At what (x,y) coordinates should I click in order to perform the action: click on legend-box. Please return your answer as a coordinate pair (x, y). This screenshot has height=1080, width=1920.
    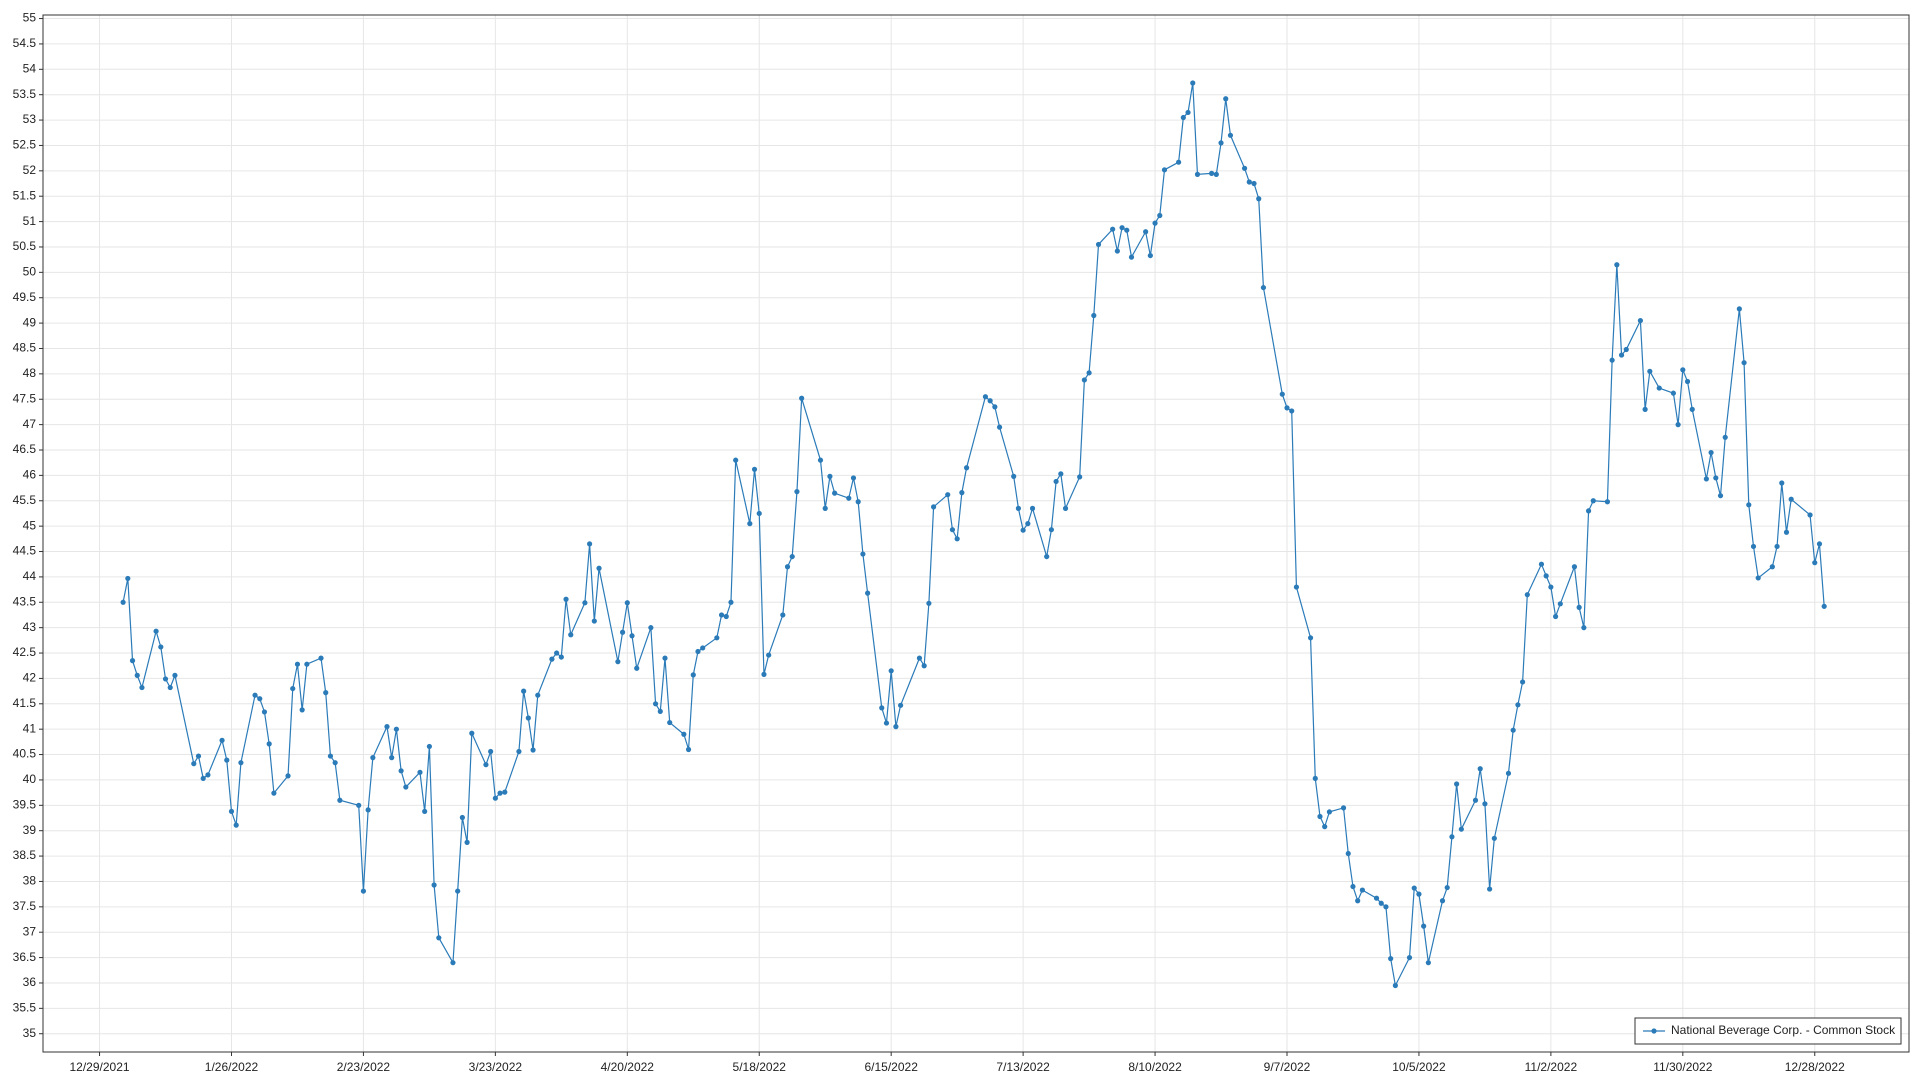
    Looking at the image, I should click on (1768, 1031).